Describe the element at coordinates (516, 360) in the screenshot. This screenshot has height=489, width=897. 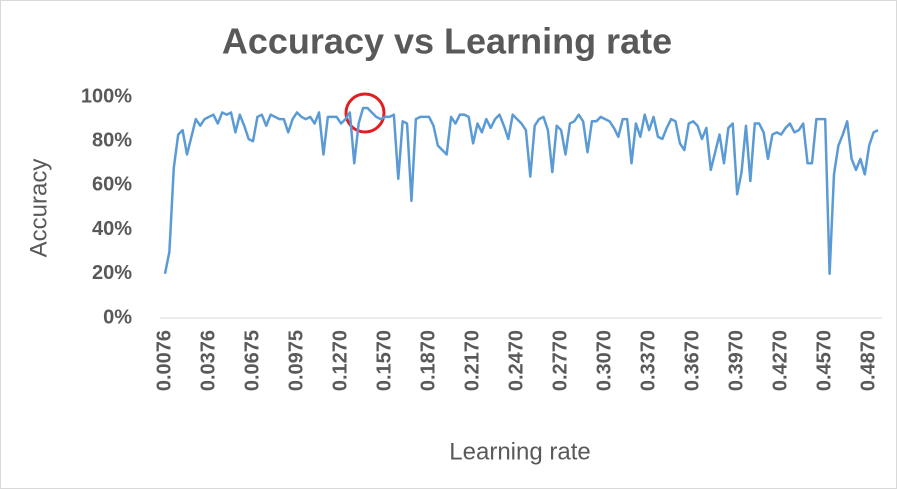
I see `x-tick-label: 0.2470` at that location.